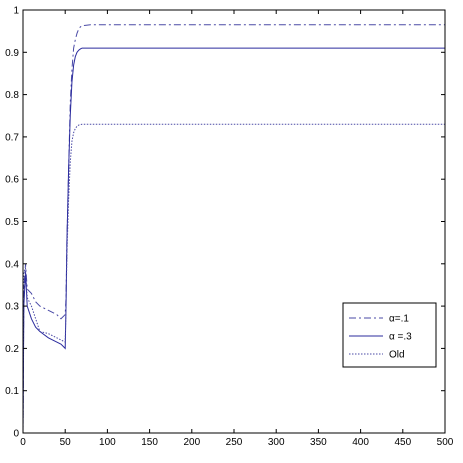 This screenshot has height=463, width=463. I want to click on y-tick-label: 0, so click(16, 434).